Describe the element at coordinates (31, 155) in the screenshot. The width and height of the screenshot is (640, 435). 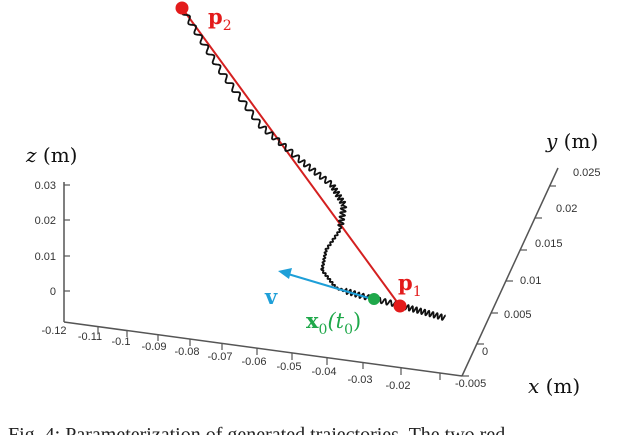
I see `z-axis-var: z` at that location.